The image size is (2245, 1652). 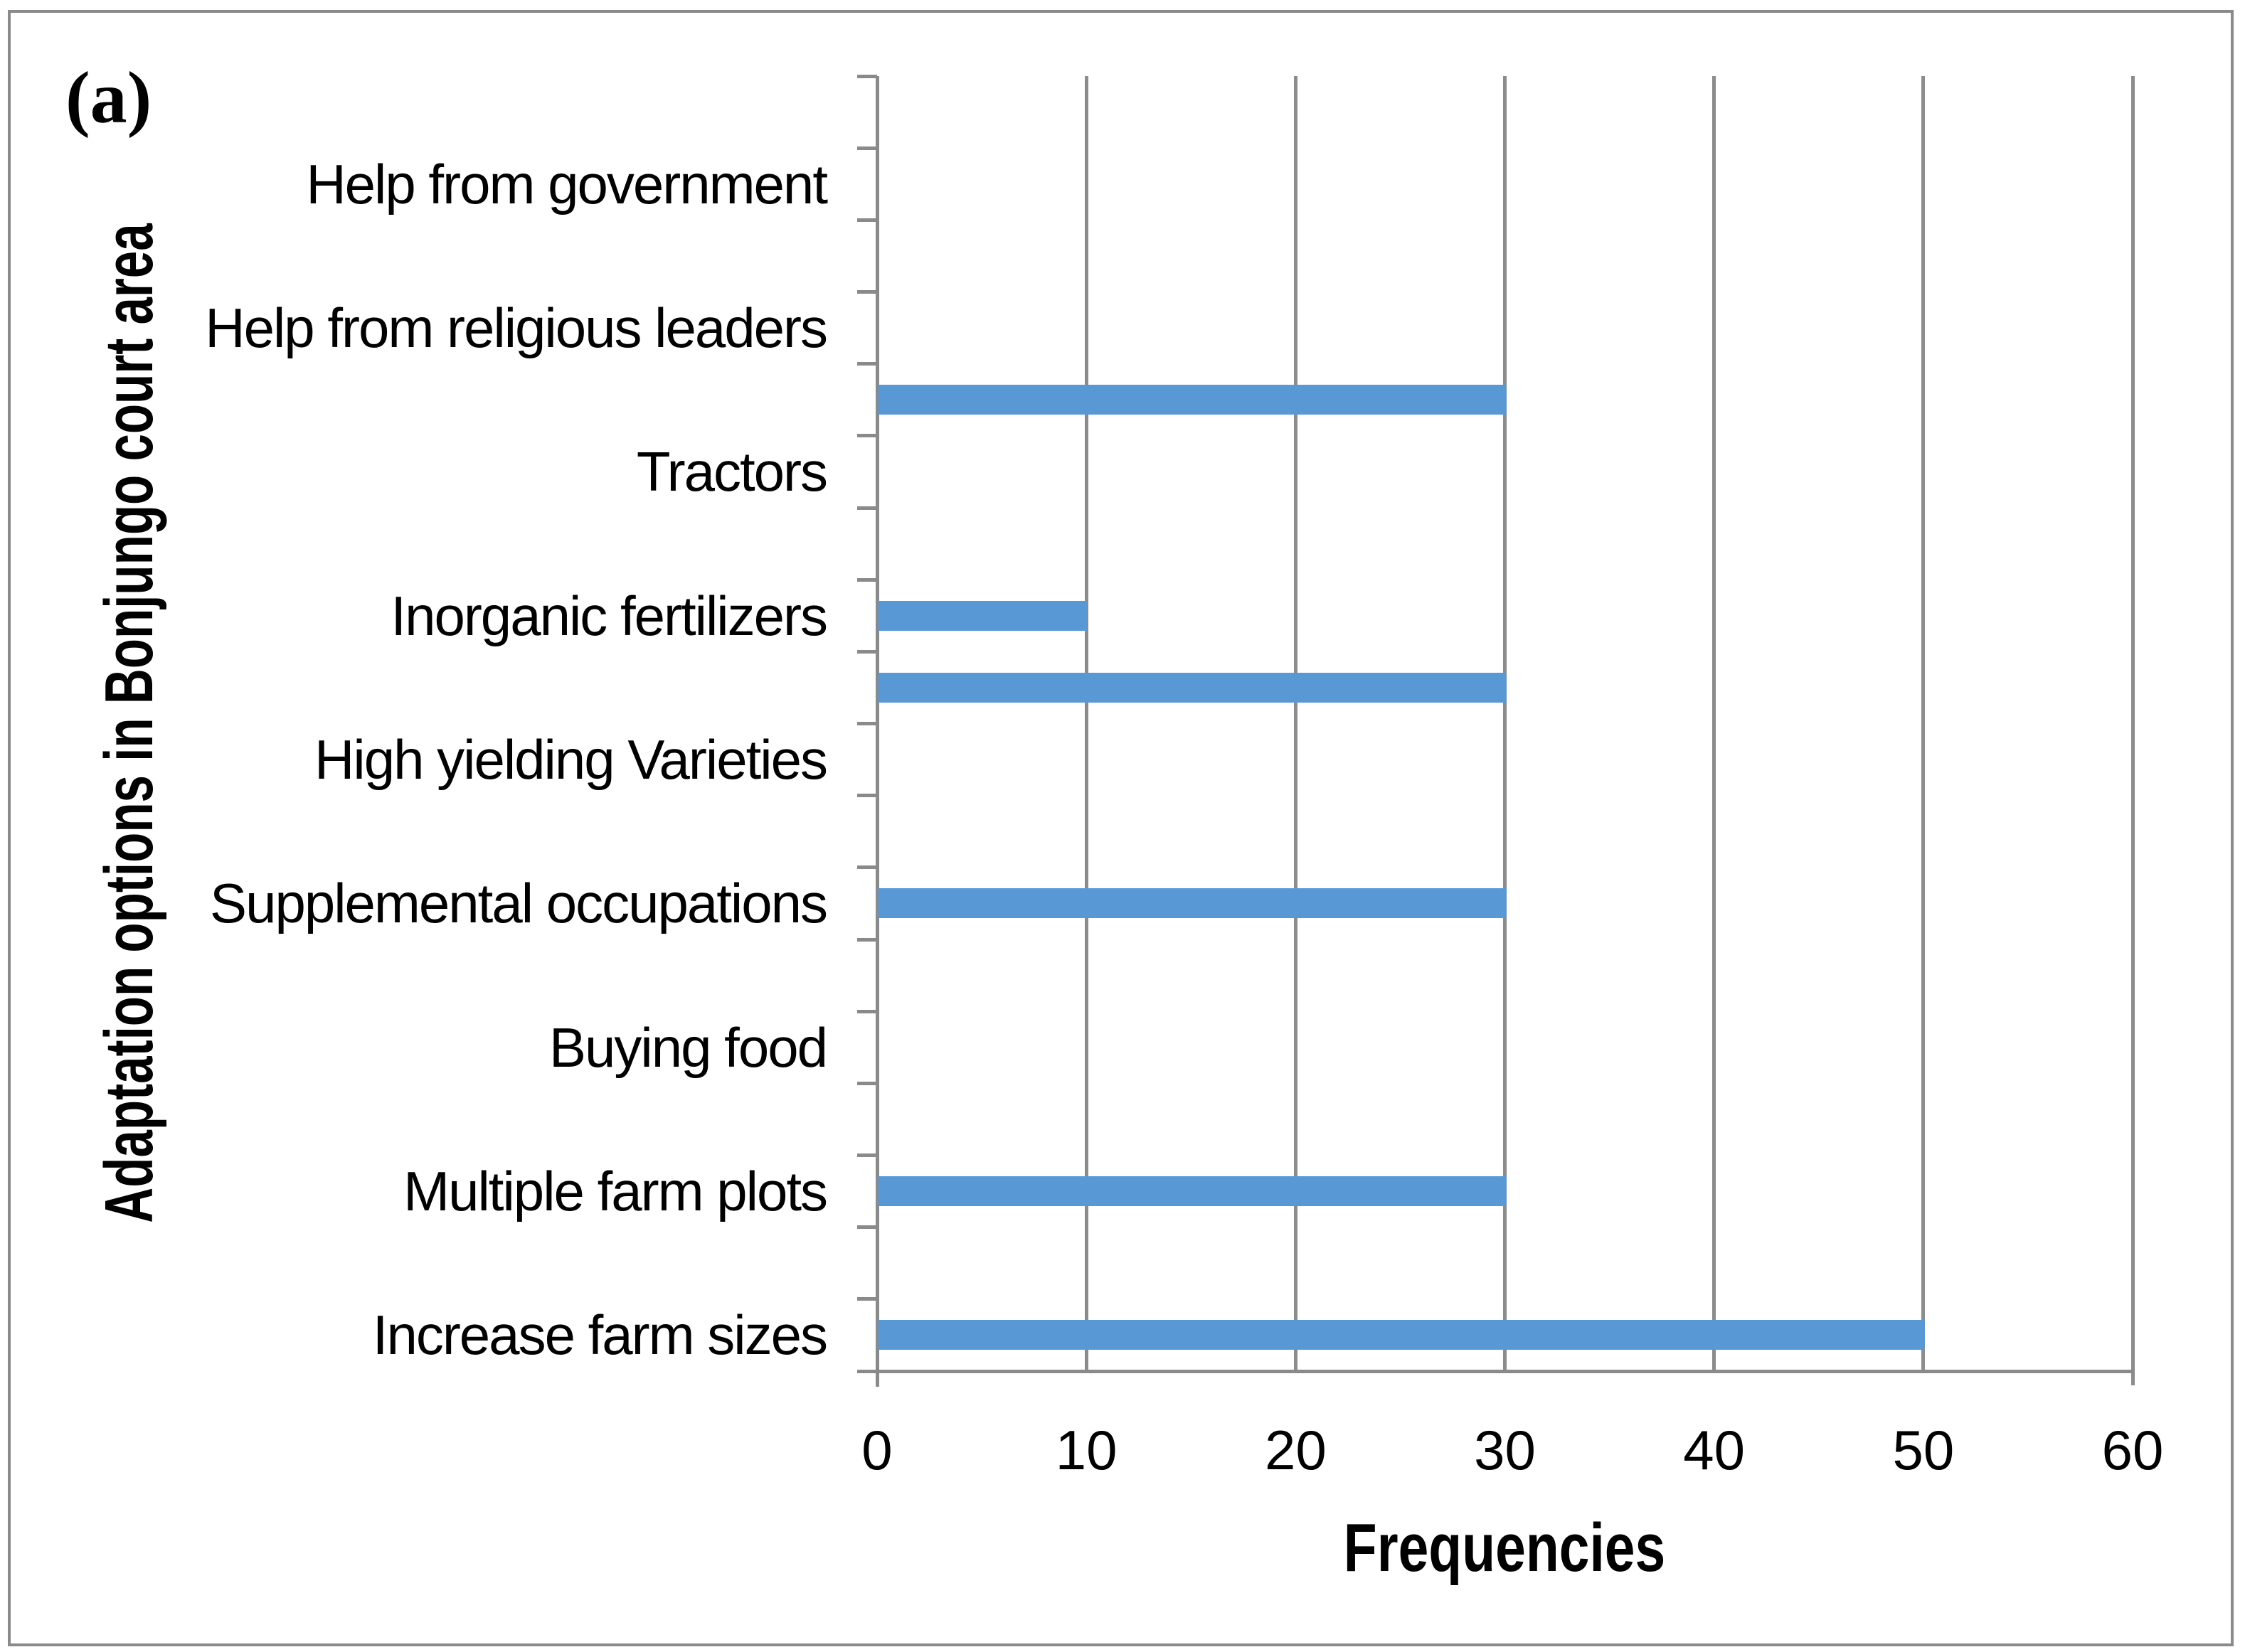 What do you see at coordinates (732, 471) in the screenshot?
I see `category-label-3: Tractors` at bounding box center [732, 471].